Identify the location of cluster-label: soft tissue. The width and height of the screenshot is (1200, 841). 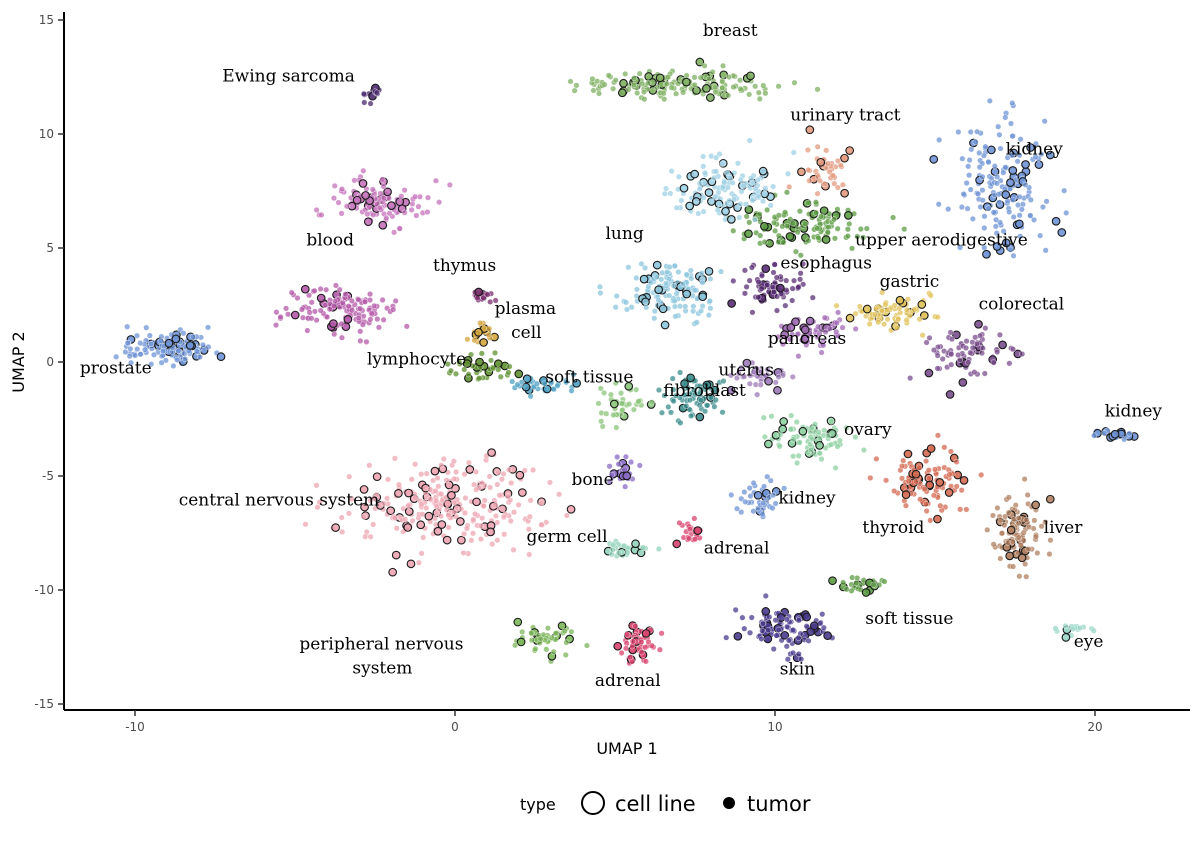
(589, 378).